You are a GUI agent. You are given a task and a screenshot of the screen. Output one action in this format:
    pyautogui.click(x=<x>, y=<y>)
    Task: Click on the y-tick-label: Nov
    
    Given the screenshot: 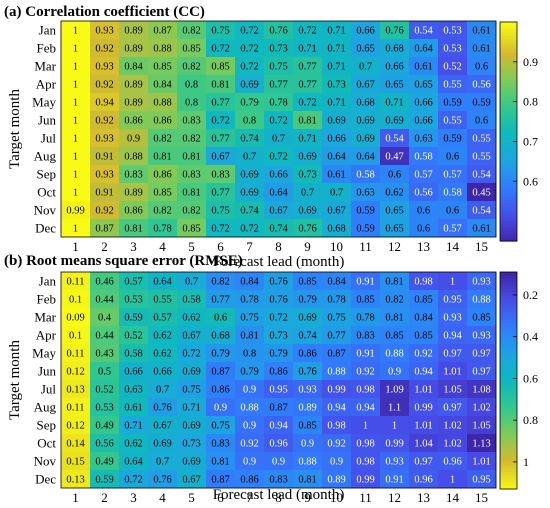 What is the action you would take?
    pyautogui.click(x=45, y=210)
    